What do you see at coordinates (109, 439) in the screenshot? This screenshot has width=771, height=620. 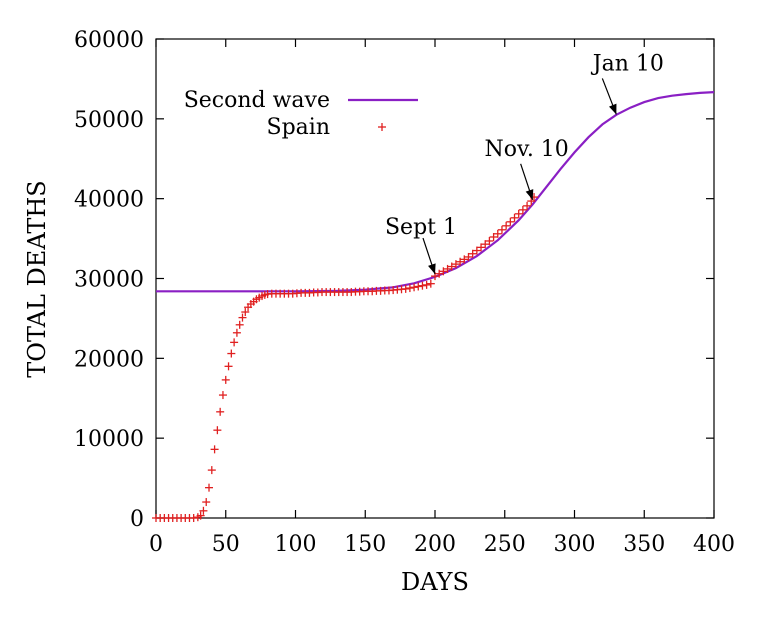 I see `y-tick-label: 10000` at bounding box center [109, 439].